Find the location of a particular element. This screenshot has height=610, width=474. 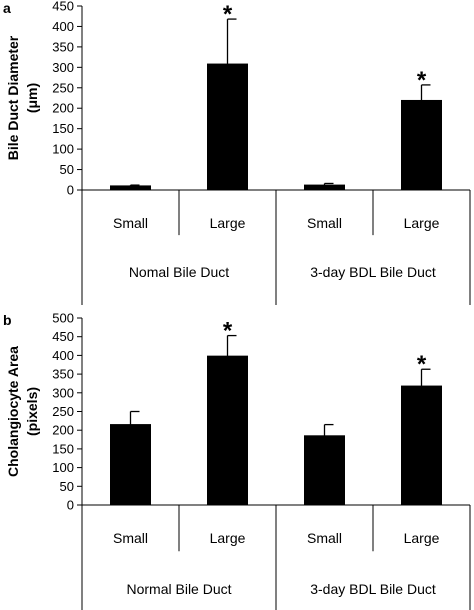

panel-b-y-tick-label: 50 is located at coordinates (67, 486).